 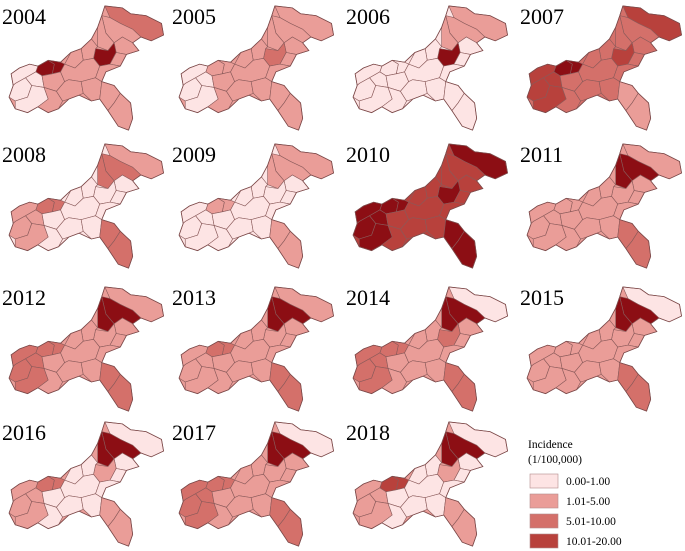 What do you see at coordinates (368, 432) in the screenshot?
I see `year-label: 2018` at bounding box center [368, 432].